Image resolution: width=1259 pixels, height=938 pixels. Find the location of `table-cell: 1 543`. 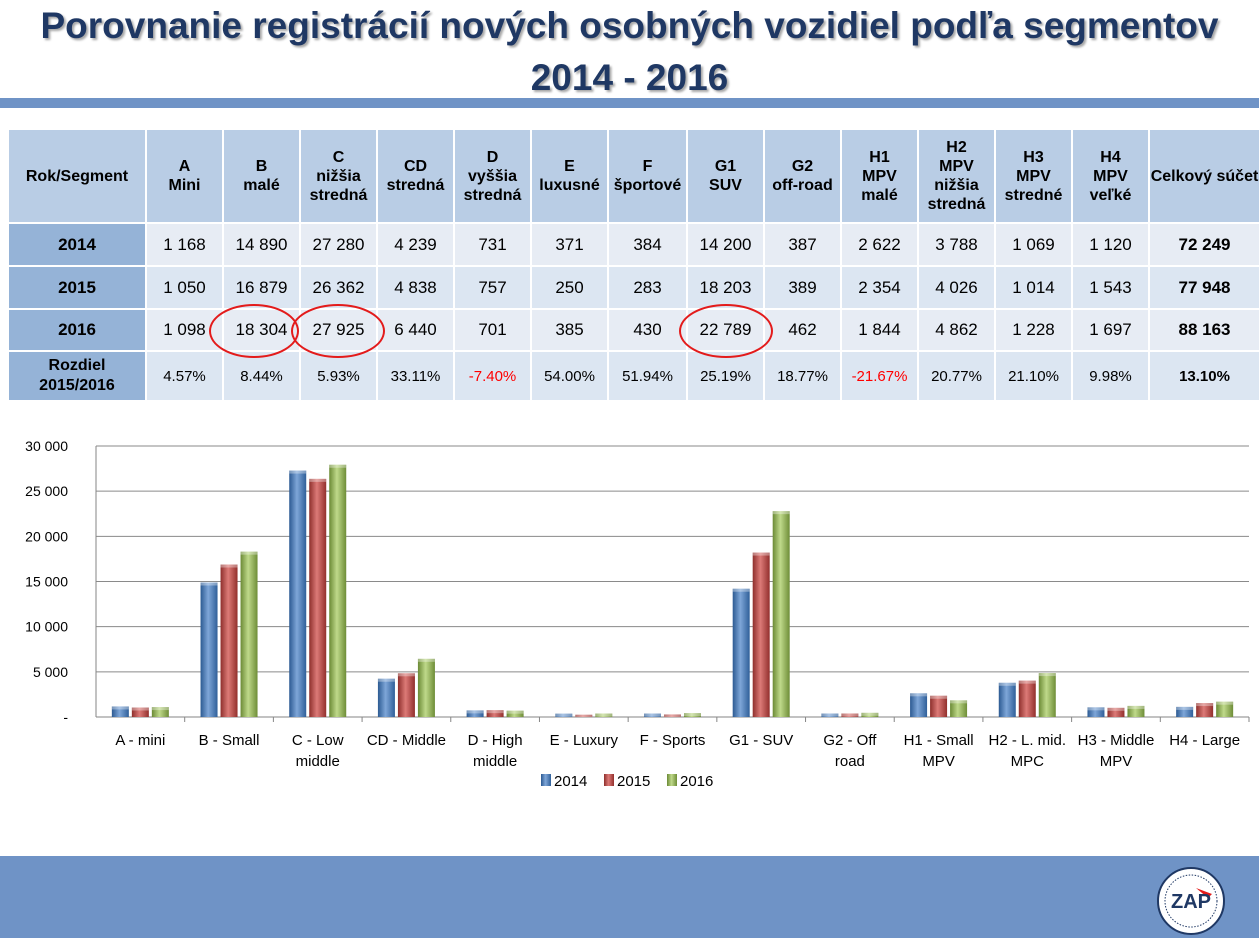

table-cell: 1 543 is located at coordinates (1110, 287).